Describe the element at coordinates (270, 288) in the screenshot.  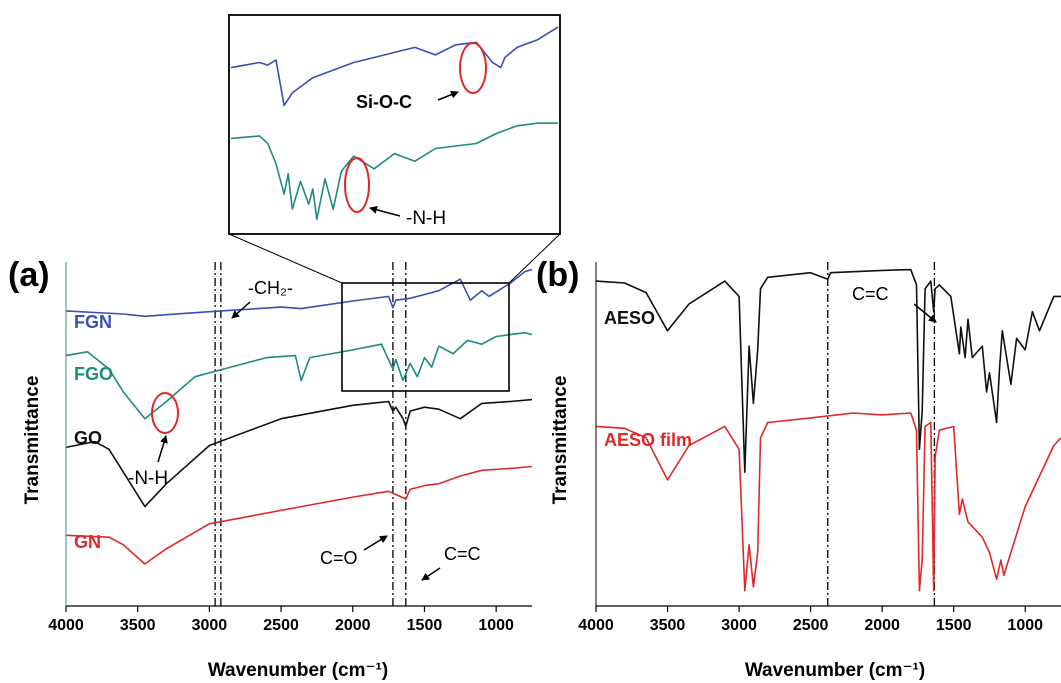
I see `annotation-ch2: -CH₂-` at that location.